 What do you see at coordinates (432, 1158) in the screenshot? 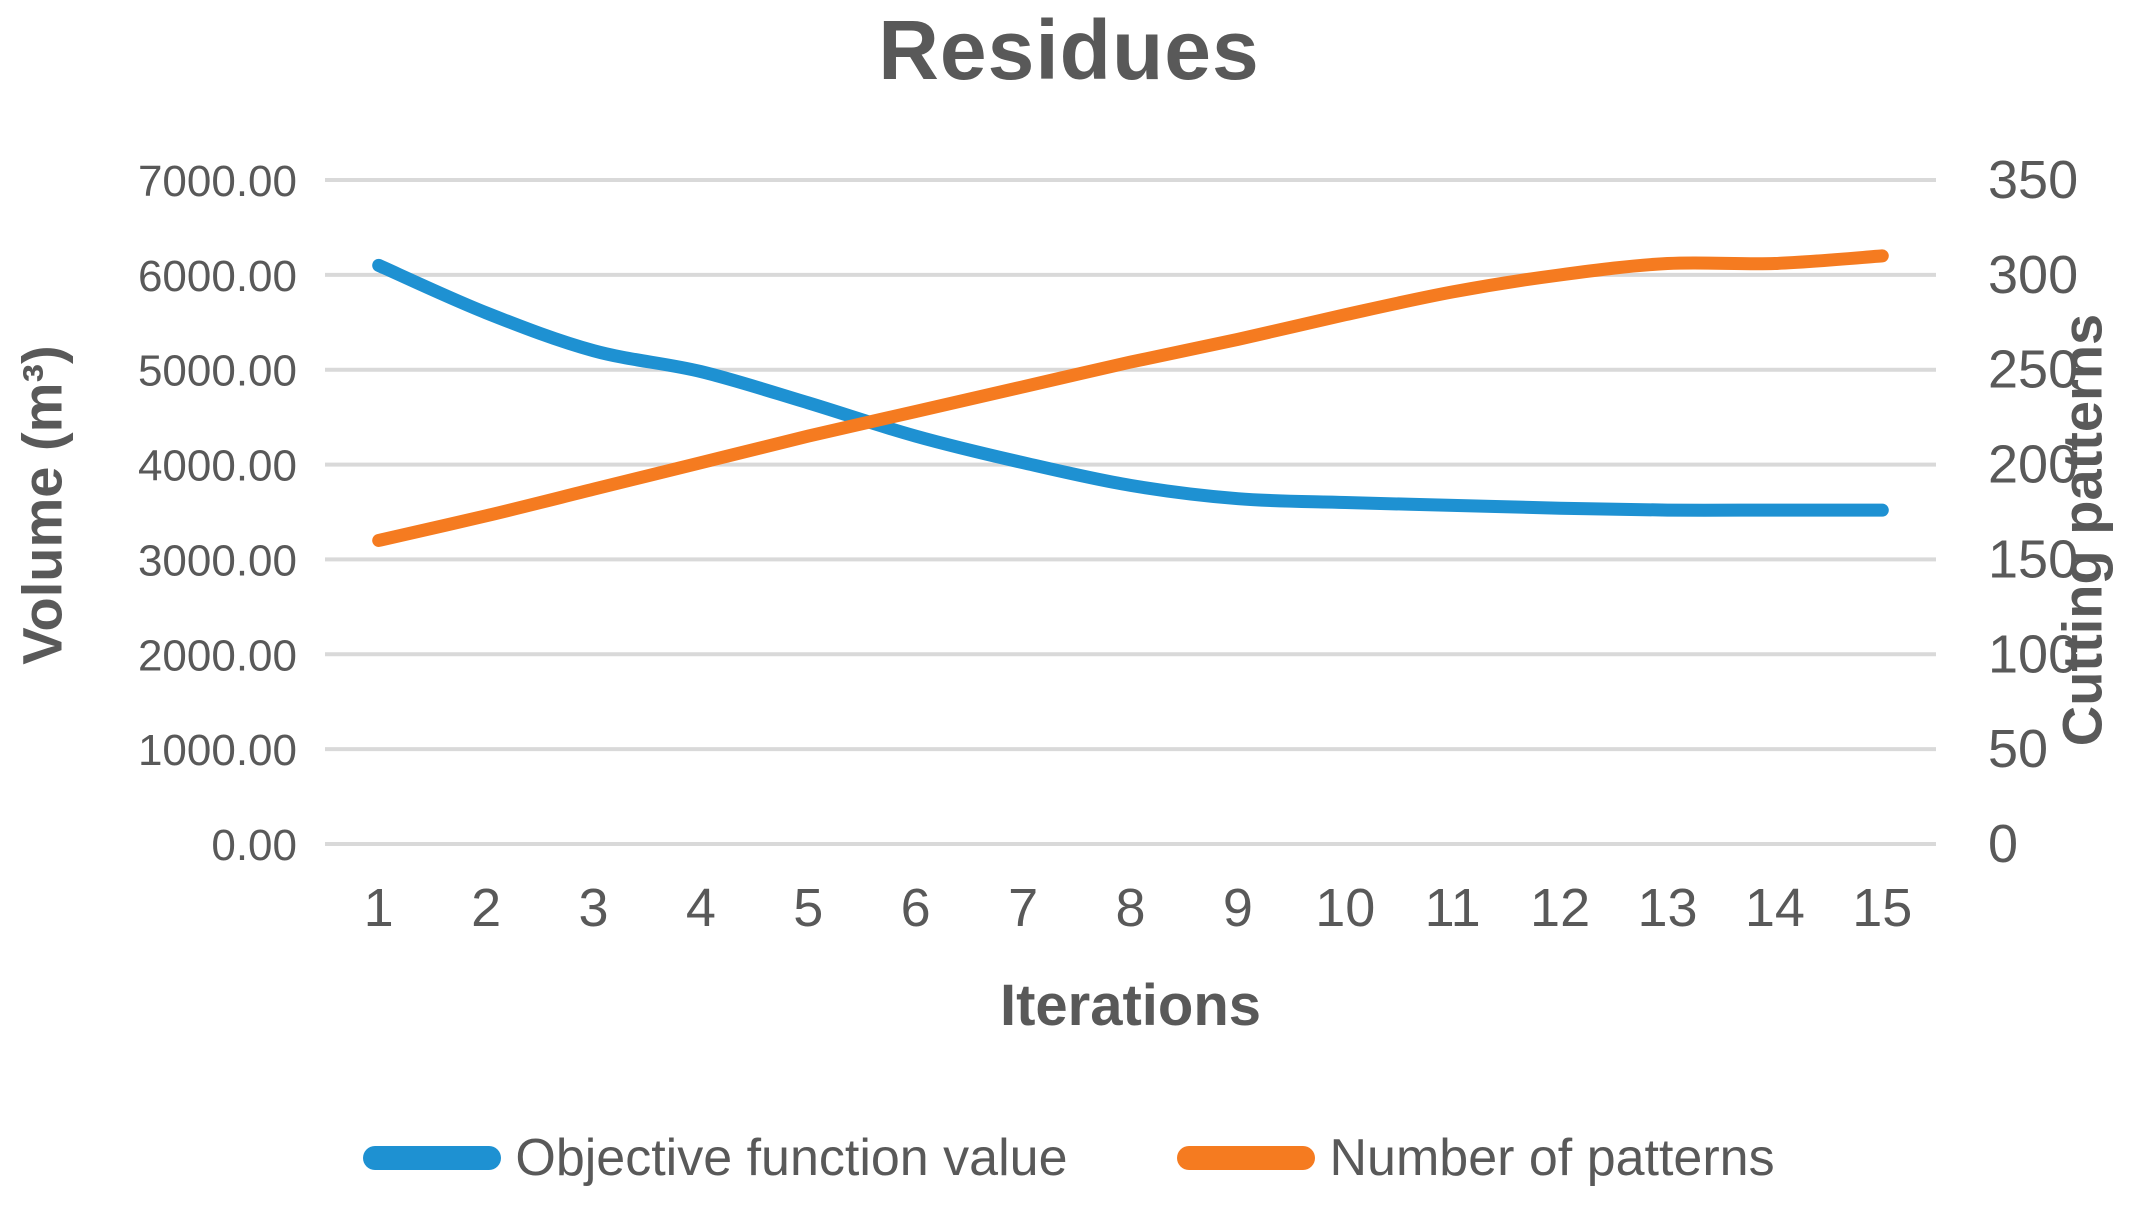
I see `legend-swatch-blue-line` at bounding box center [432, 1158].